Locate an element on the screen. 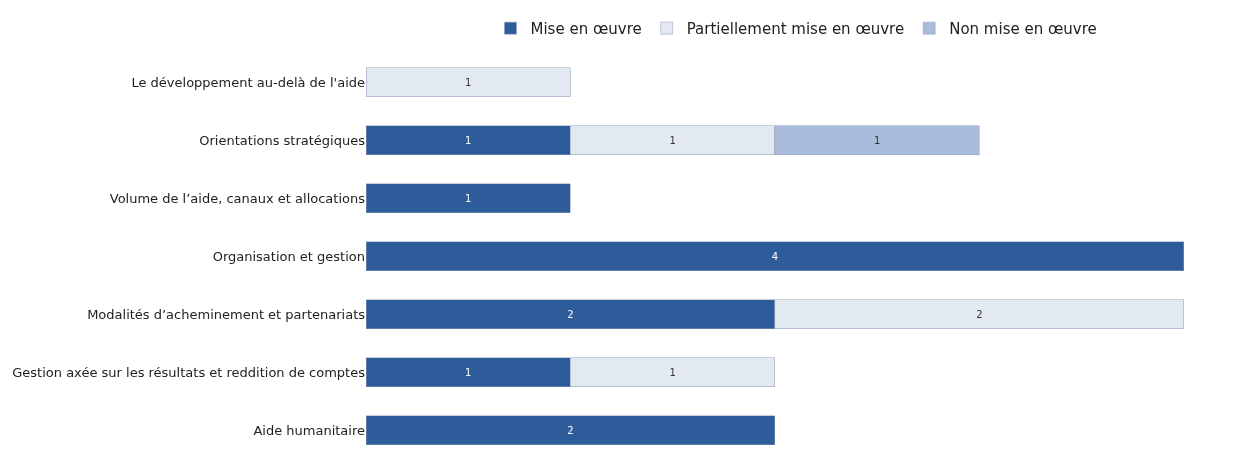 The image size is (1242, 474). legend-label: Partiellement mise en œuvre is located at coordinates (795, 28).